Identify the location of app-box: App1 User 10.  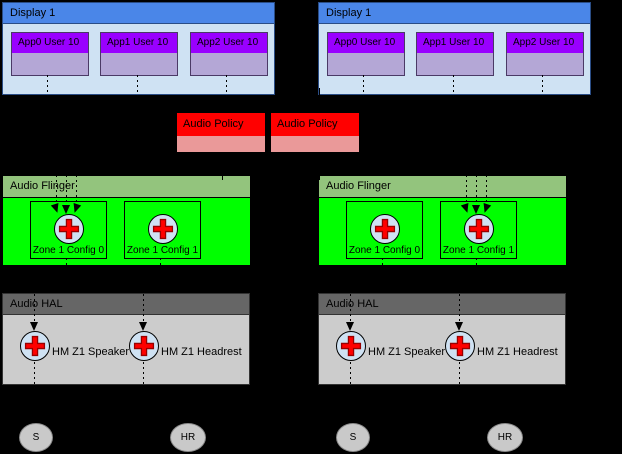
(139, 54).